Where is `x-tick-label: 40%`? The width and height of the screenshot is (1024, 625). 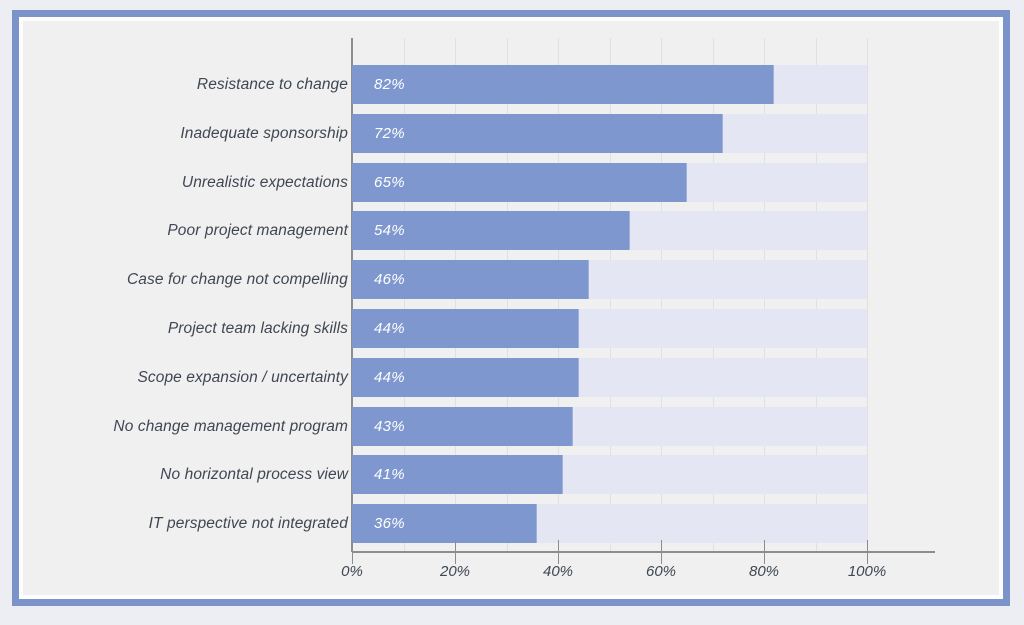
x-tick-label: 40% is located at coordinates (558, 571).